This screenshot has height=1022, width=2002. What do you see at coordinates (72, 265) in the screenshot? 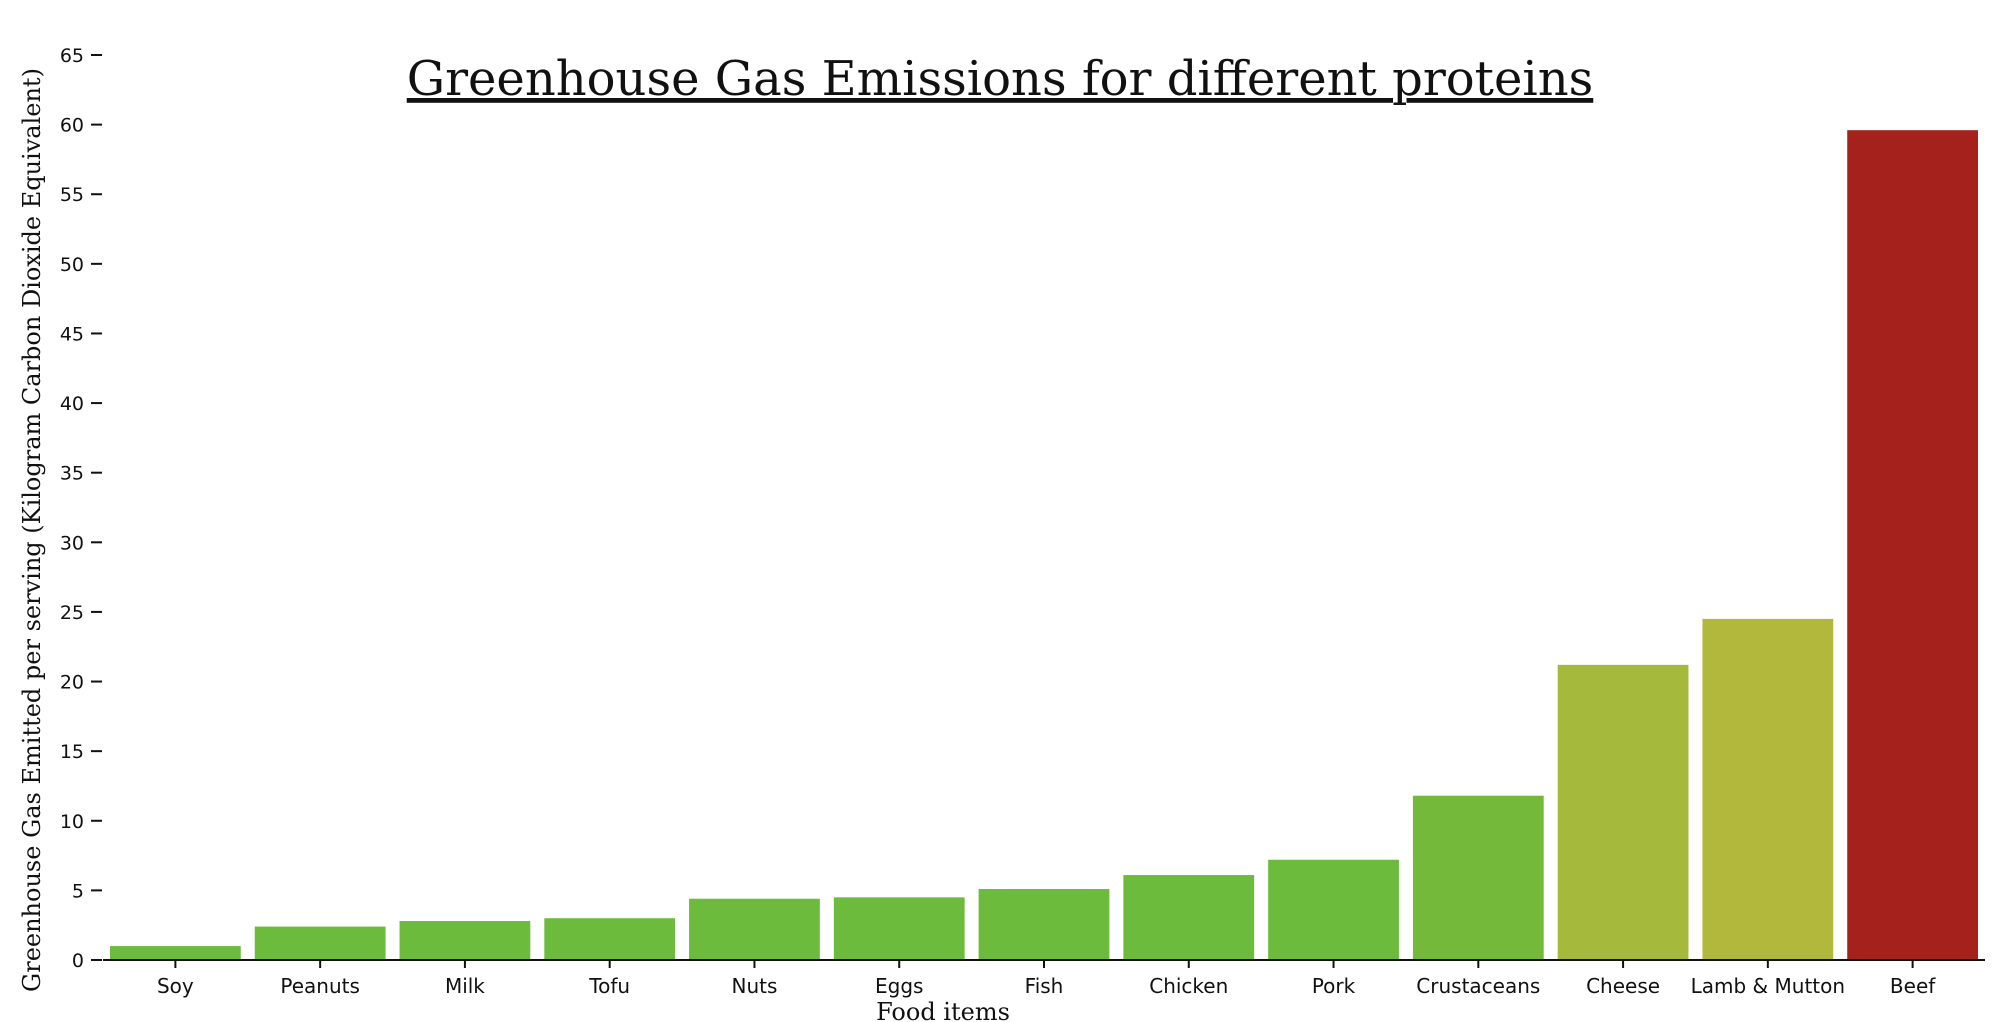
I see `y-tick-label: 50` at bounding box center [72, 265].